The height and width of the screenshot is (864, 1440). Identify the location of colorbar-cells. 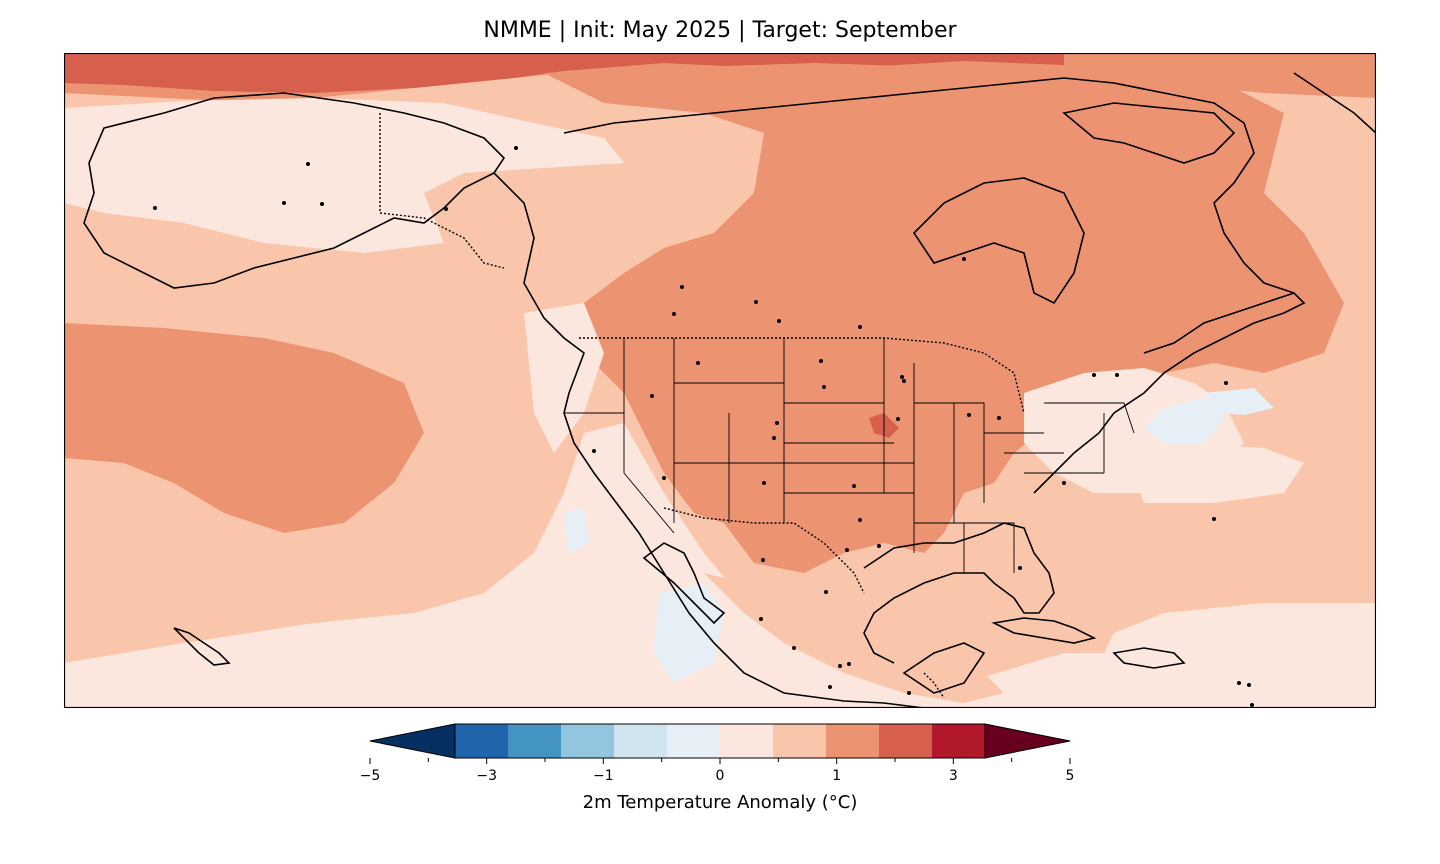
(720, 741).